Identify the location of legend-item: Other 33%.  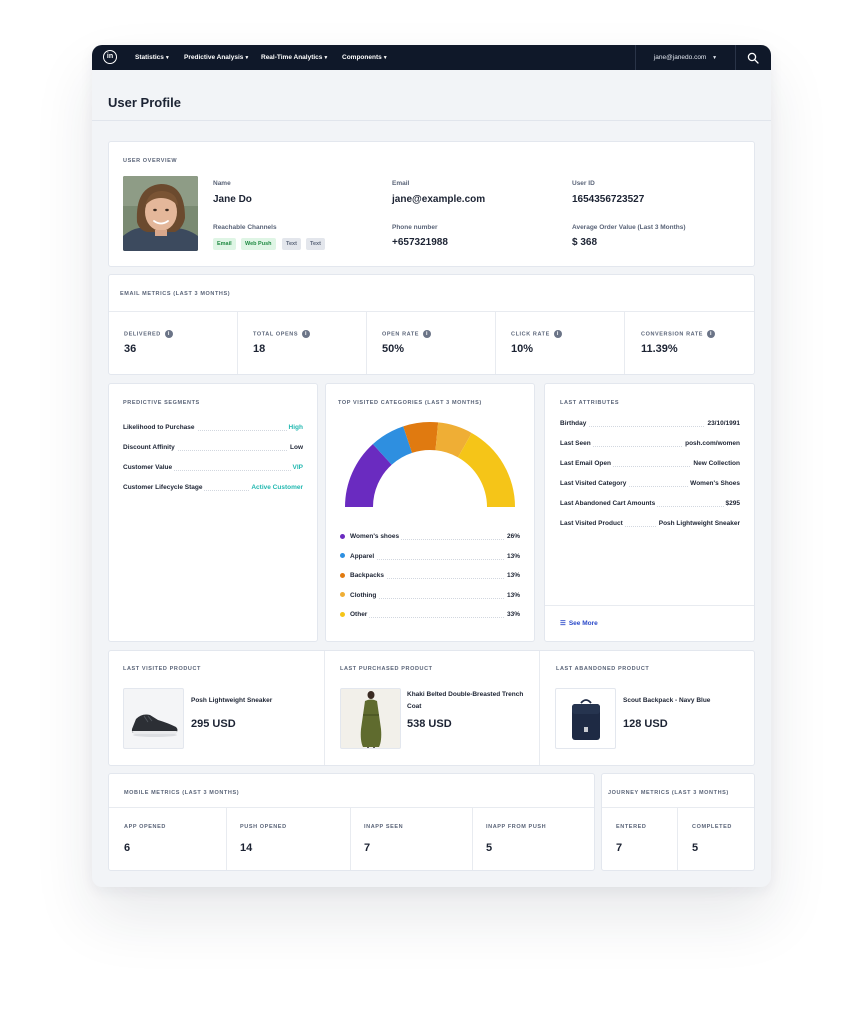
(430, 616).